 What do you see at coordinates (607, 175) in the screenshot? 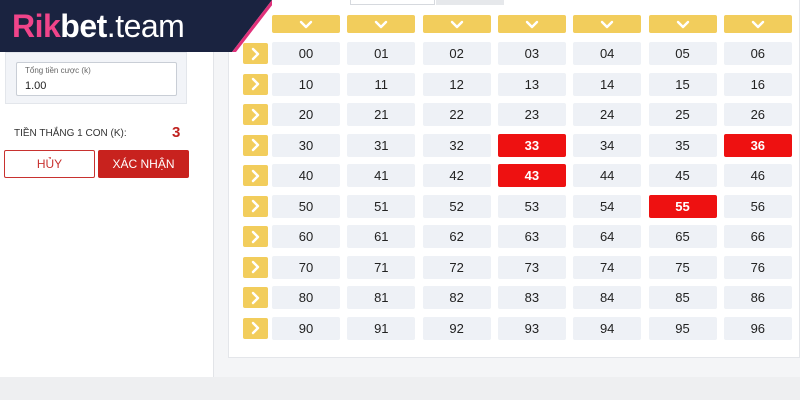
I see `number-cell: 44` at bounding box center [607, 175].